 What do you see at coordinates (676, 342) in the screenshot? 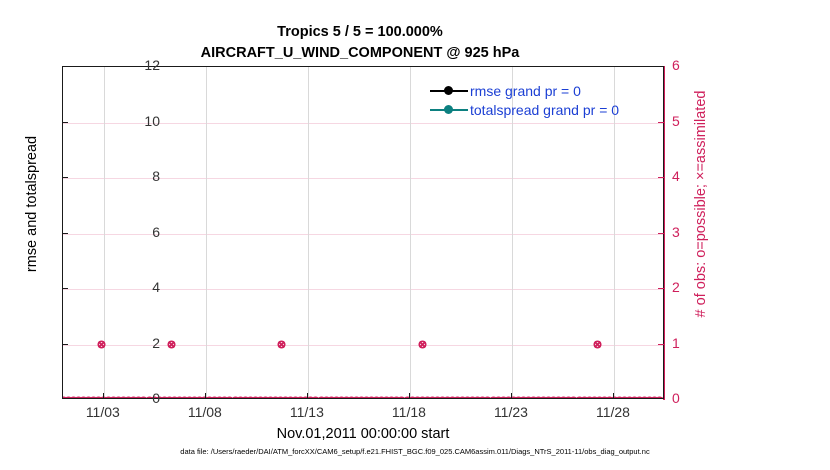
I see `right-axis-tick-label: 1` at bounding box center [676, 342].